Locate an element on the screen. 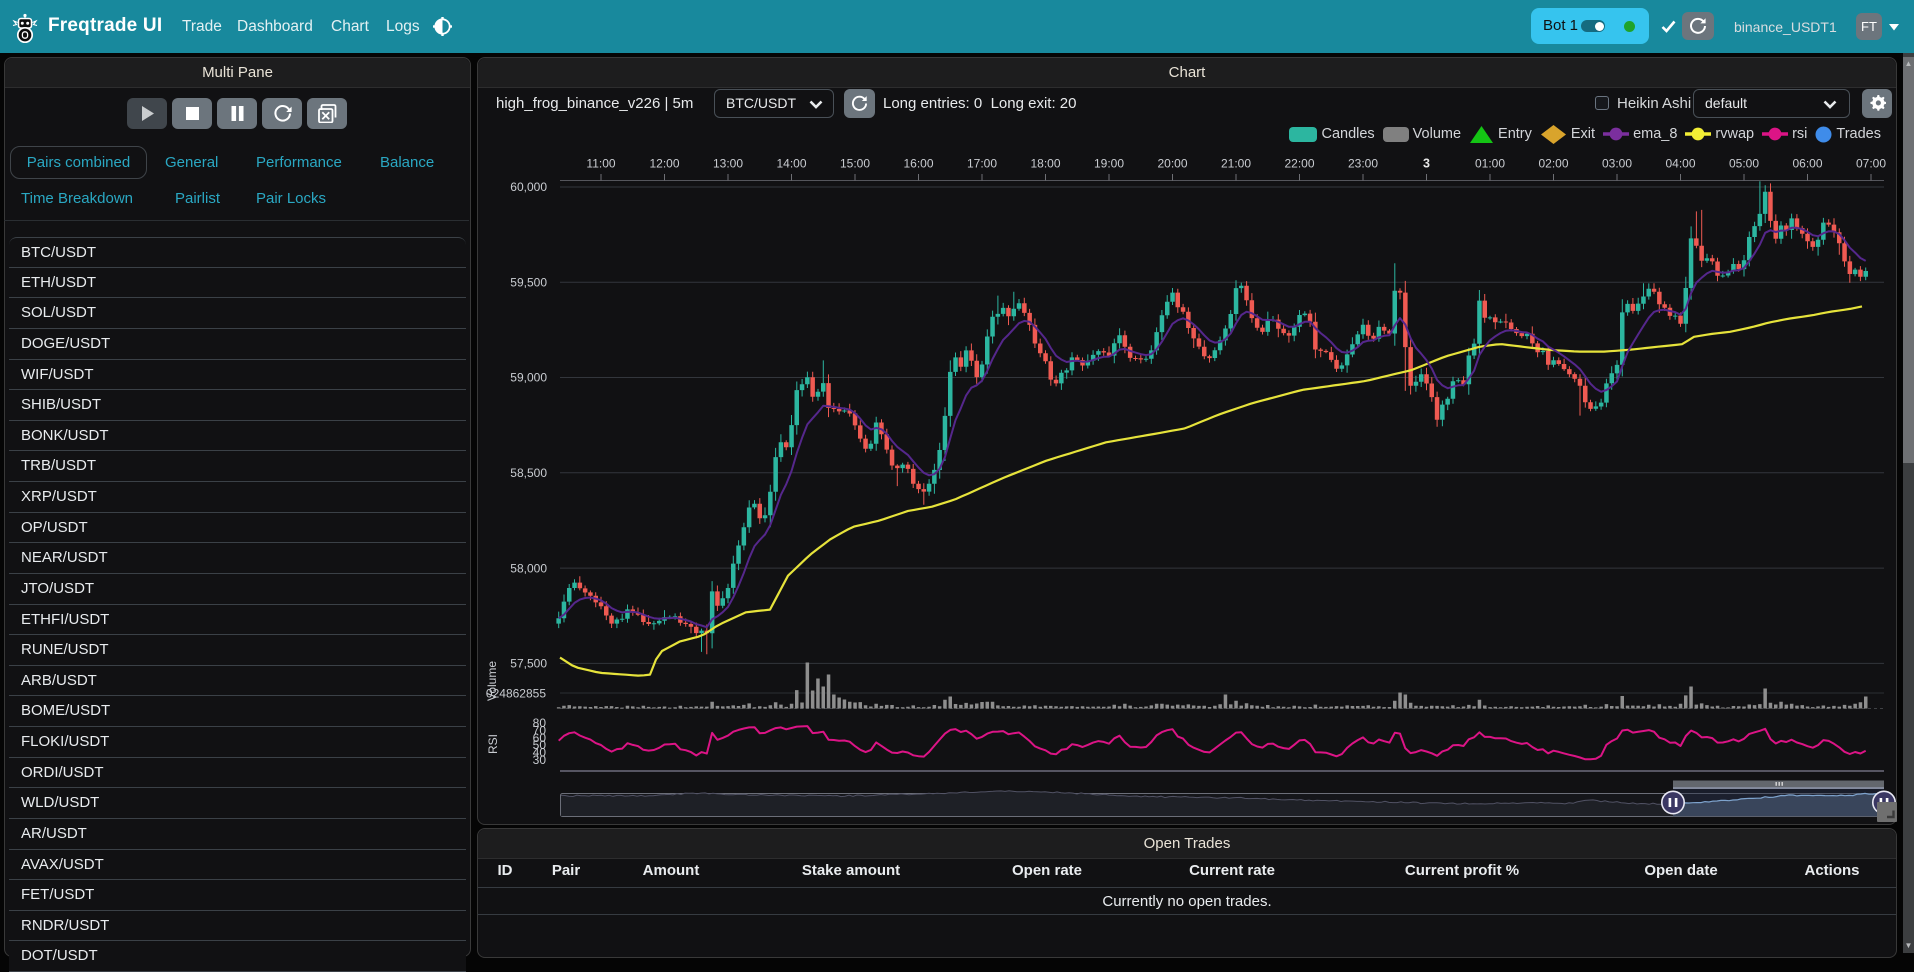 The width and height of the screenshot is (1914, 972). svg-text: 59,000 is located at coordinates (528, 378).